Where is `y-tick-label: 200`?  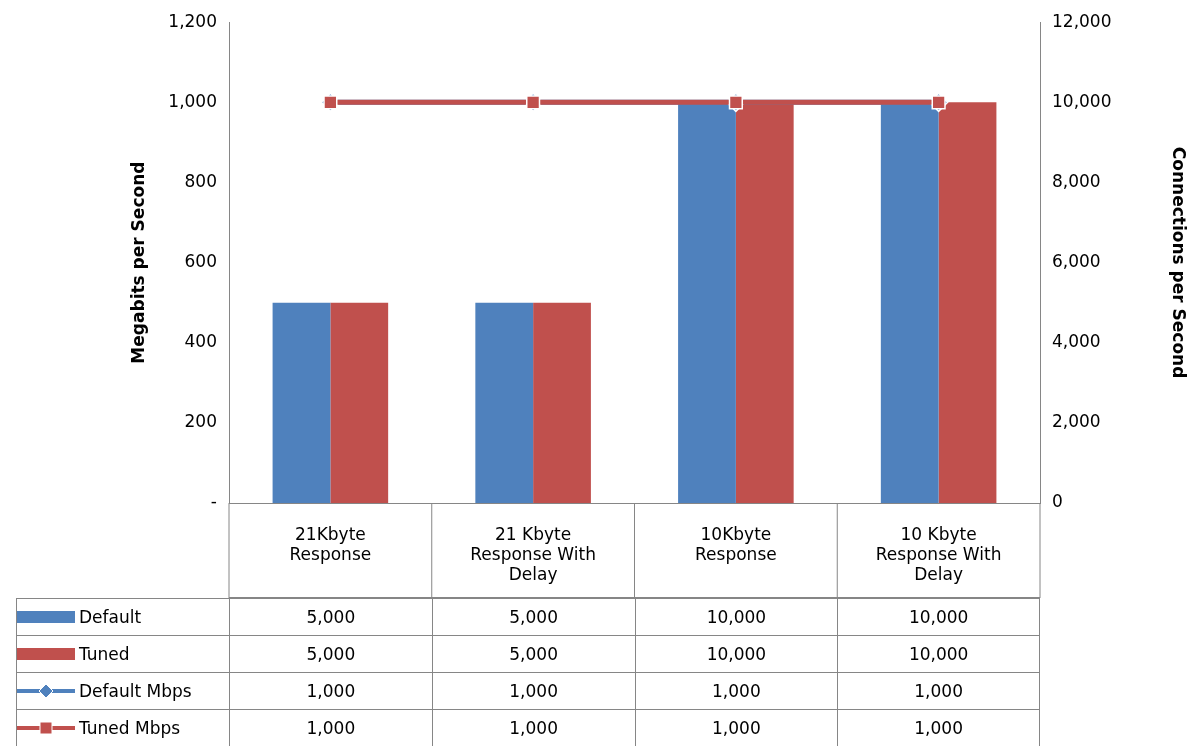
y-tick-label: 200 is located at coordinates (200, 421).